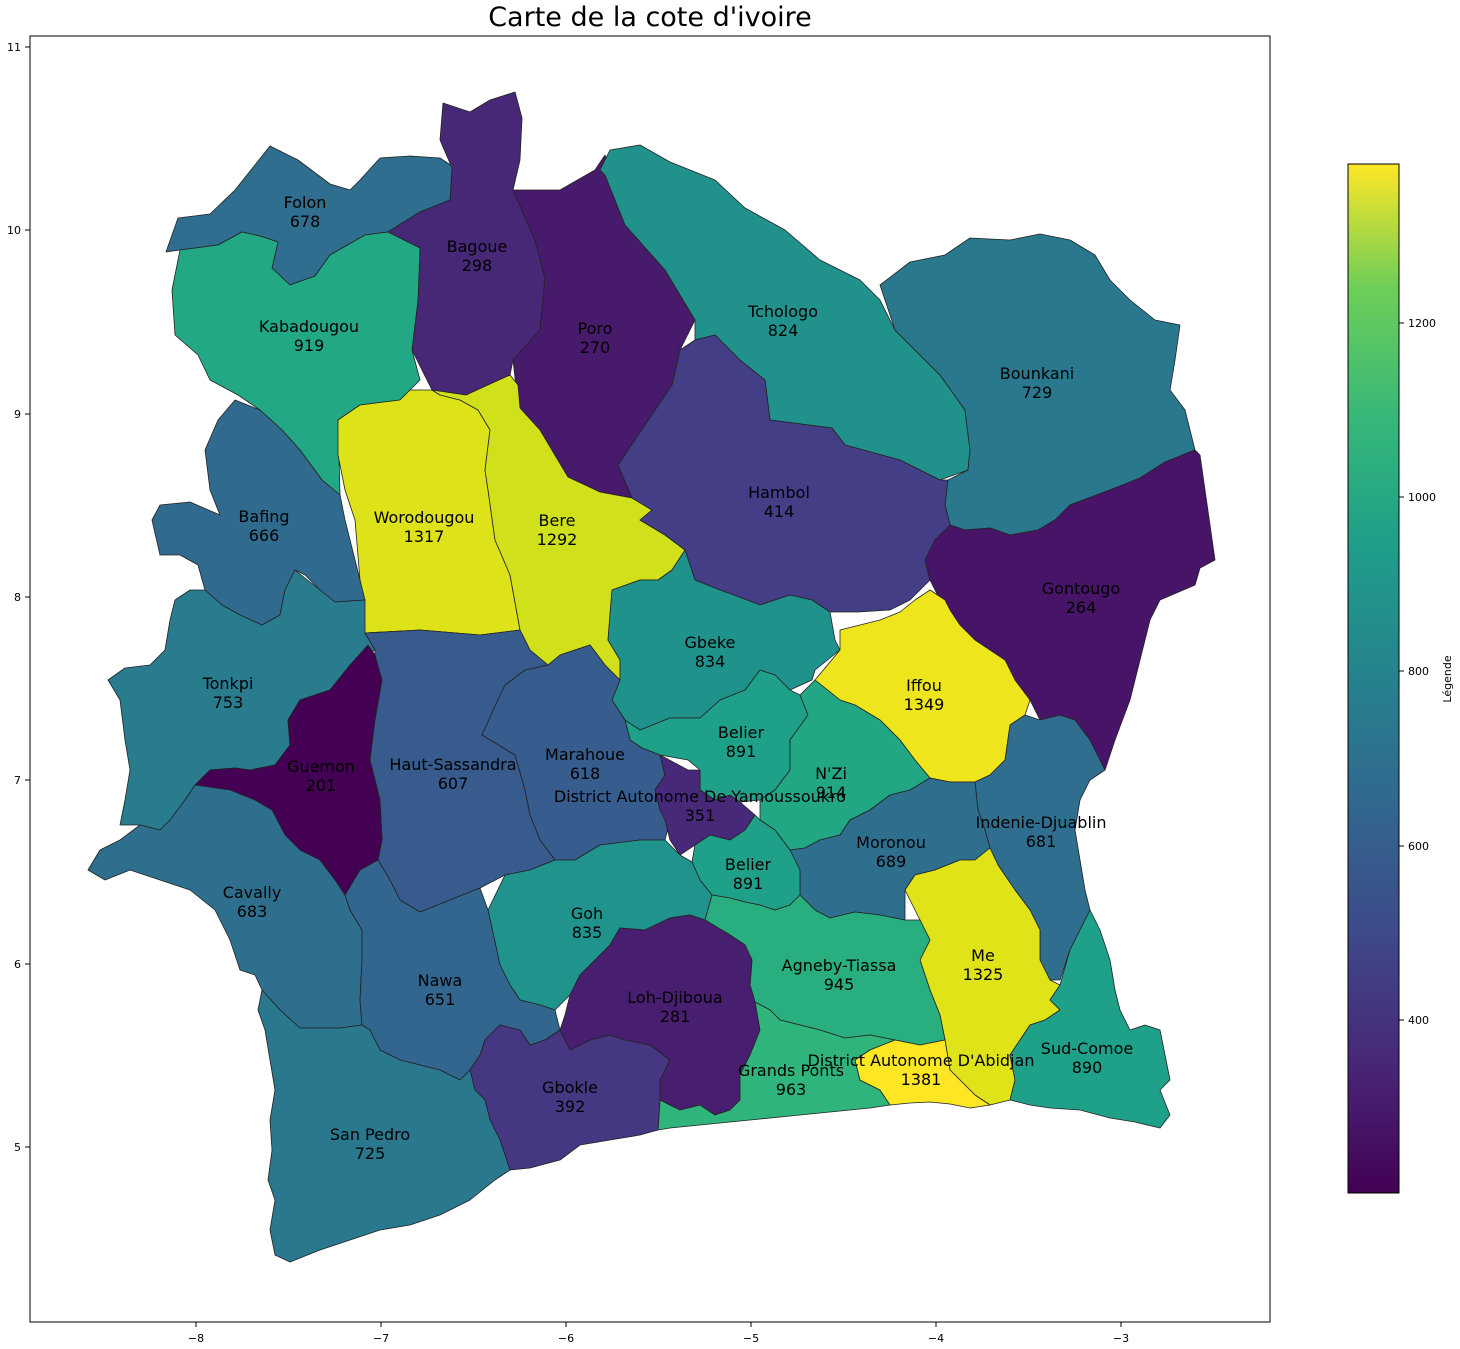 This screenshot has height=1349, width=1460. What do you see at coordinates (831, 783) in the screenshot?
I see `region-label-nzi: N'Zi 914` at bounding box center [831, 783].